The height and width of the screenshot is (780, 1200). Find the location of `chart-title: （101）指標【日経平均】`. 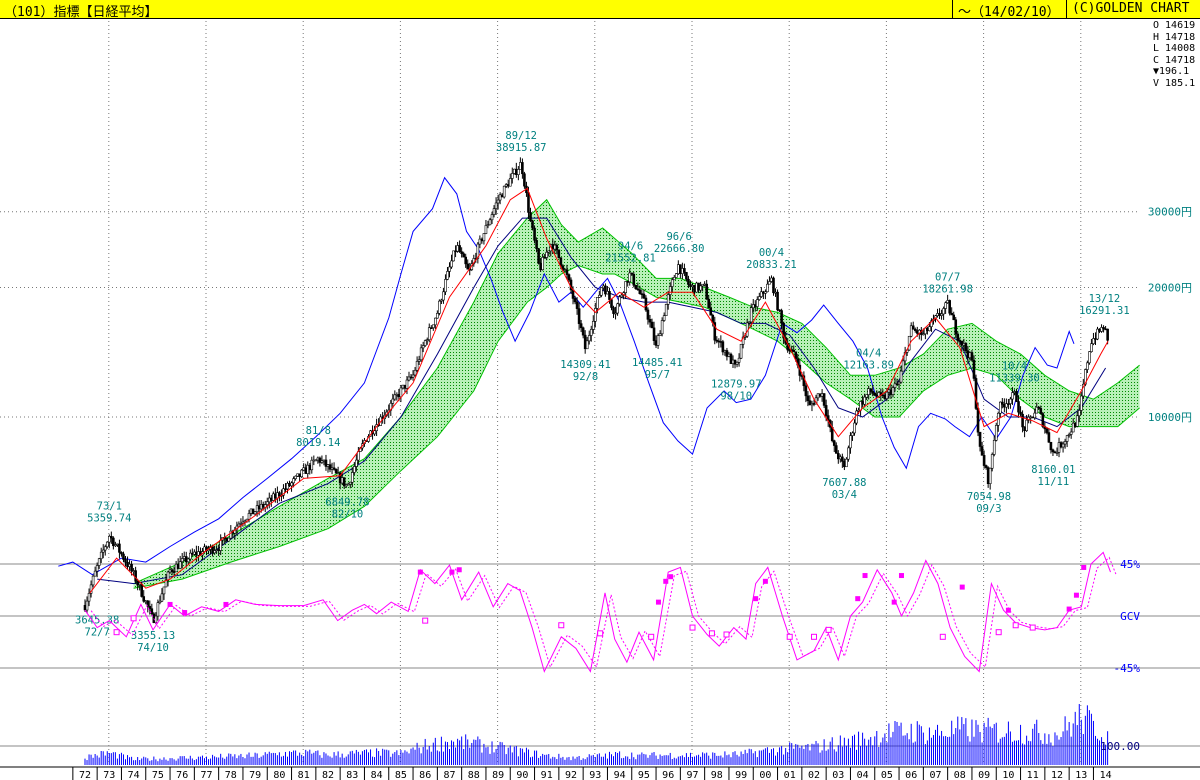

chart-title: （101）指標【日経平均】 is located at coordinates (81, 10).